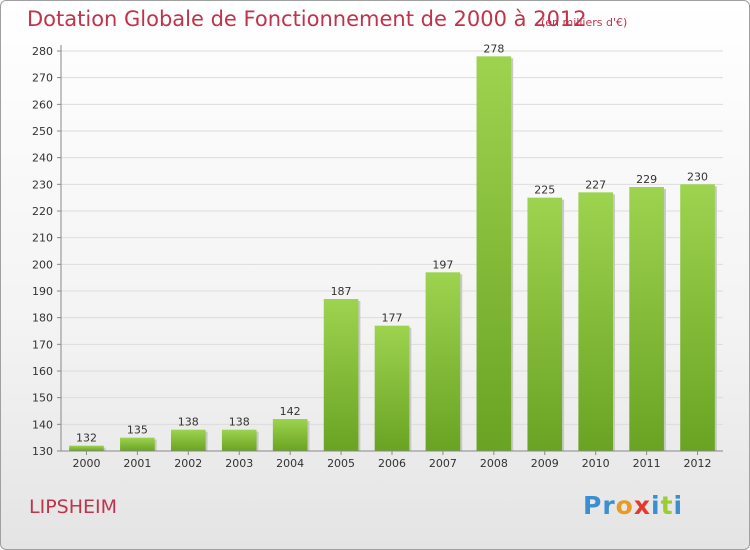 The height and width of the screenshot is (550, 750). I want to click on logo-letter: r, so click(609, 505).